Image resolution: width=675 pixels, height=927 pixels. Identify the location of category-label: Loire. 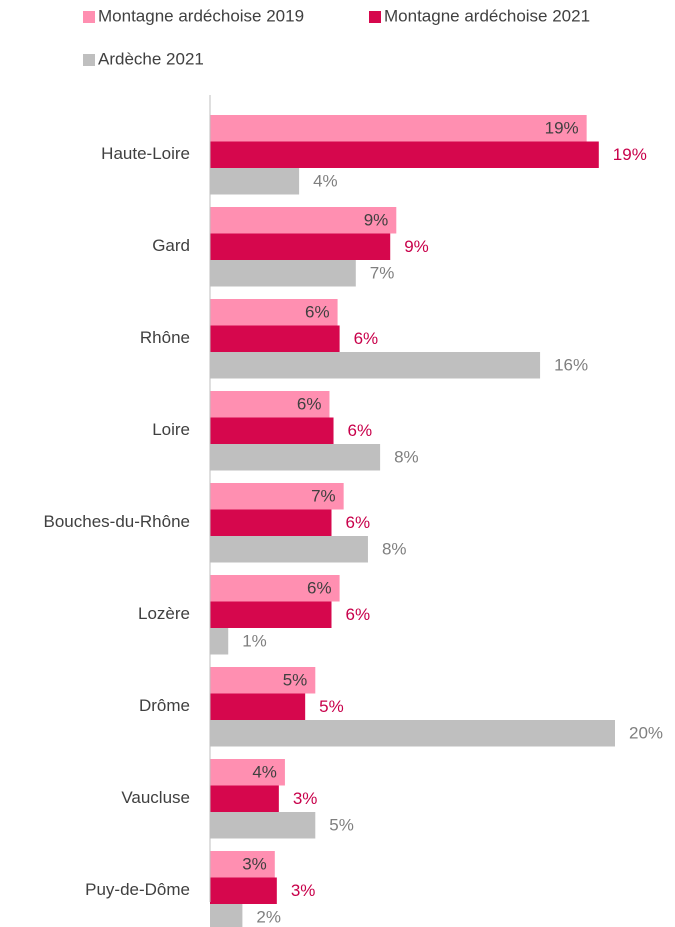
(171, 429).